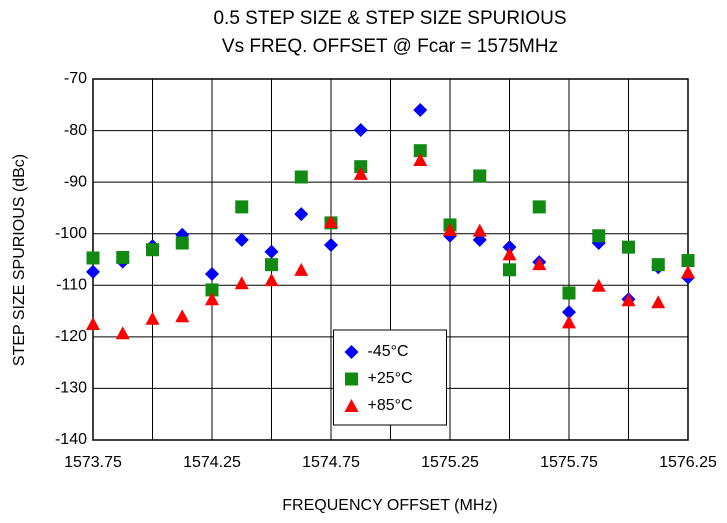 This screenshot has width=727, height=523. What do you see at coordinates (19, 260) in the screenshot?
I see `y-axis-label: STEP SIZE SPURIOUS (dBc)` at bounding box center [19, 260].